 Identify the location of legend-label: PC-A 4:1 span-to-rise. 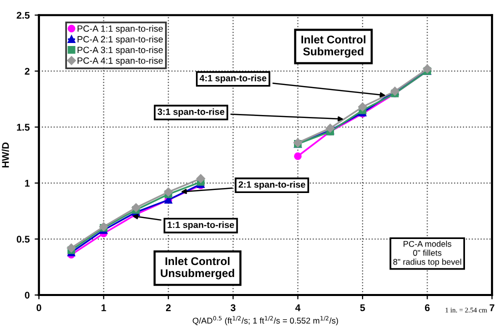
(120, 61).